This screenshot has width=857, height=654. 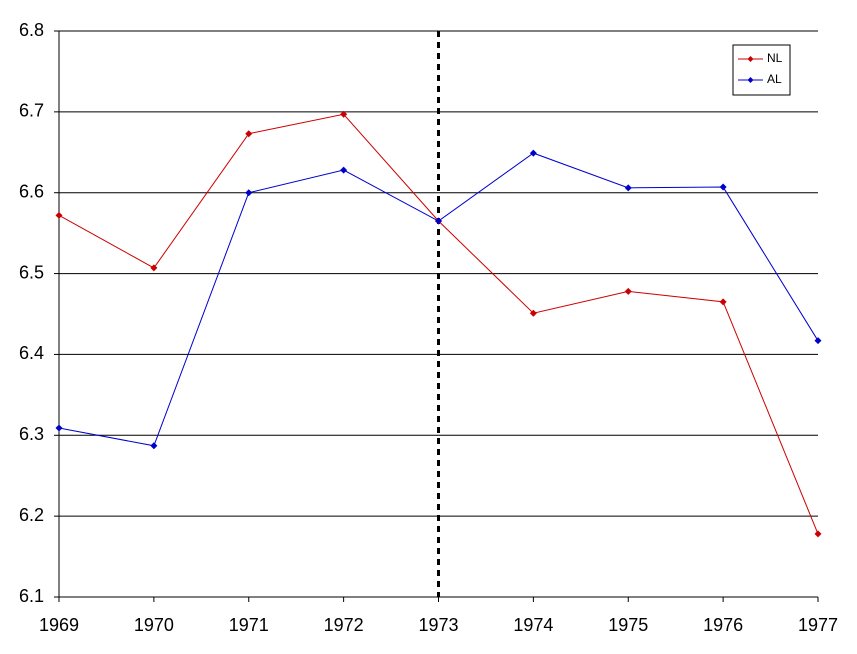 What do you see at coordinates (31, 111) in the screenshot?
I see `y-tick-label: 6.7` at bounding box center [31, 111].